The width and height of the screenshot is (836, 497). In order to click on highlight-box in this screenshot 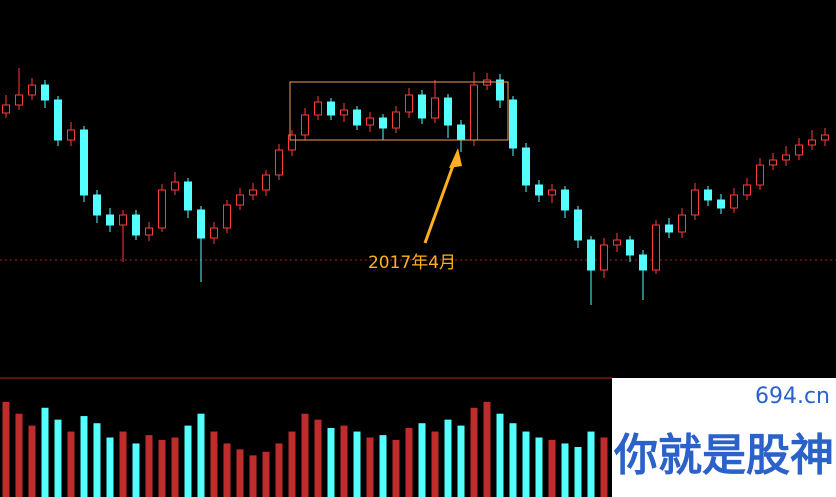, I will do `click(399, 111)`.